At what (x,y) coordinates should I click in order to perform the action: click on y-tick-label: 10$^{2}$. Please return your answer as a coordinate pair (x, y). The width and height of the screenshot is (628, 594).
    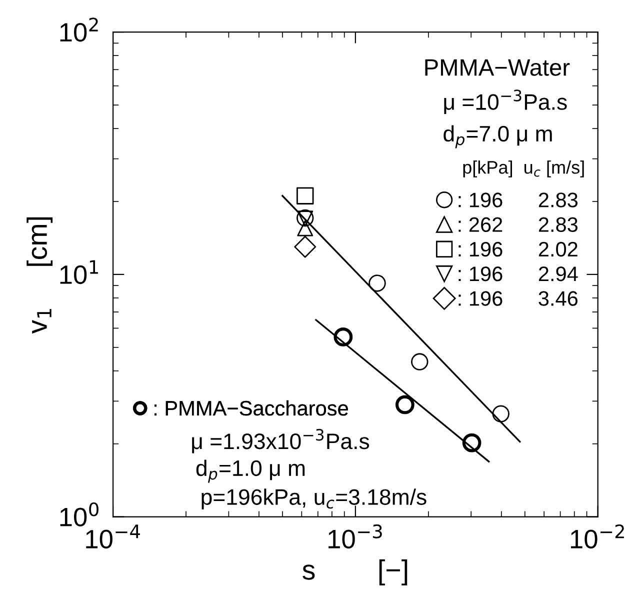
    Looking at the image, I should click on (79, 30).